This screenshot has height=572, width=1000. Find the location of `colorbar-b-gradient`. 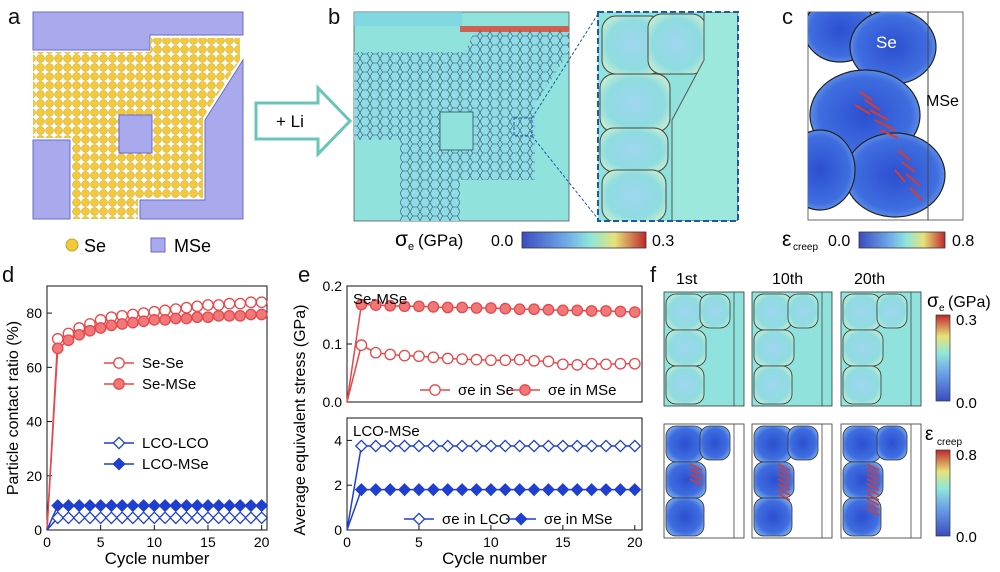

colorbar-b-gradient is located at coordinates (584, 240).